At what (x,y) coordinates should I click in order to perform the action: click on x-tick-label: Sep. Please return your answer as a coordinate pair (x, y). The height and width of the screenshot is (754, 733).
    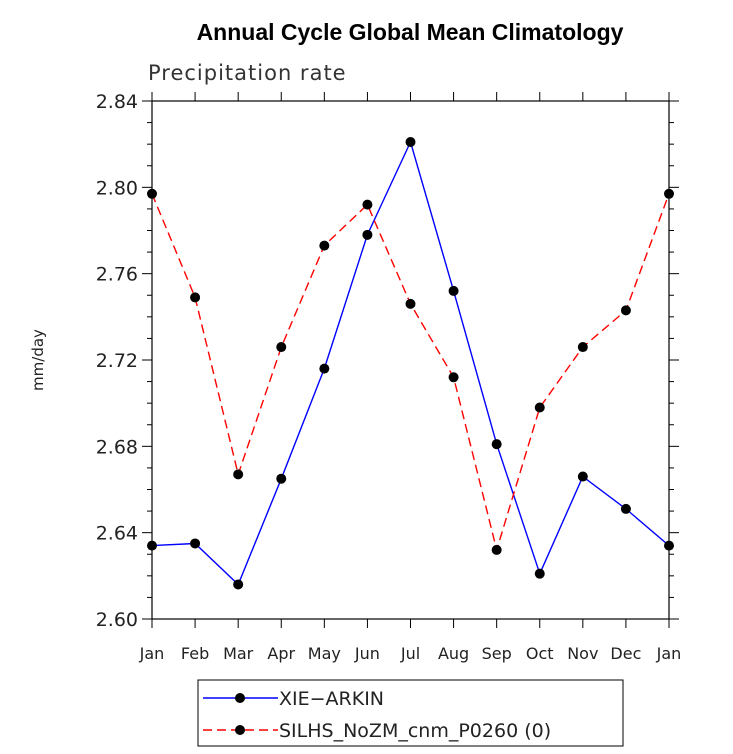
    Looking at the image, I should click on (497, 653).